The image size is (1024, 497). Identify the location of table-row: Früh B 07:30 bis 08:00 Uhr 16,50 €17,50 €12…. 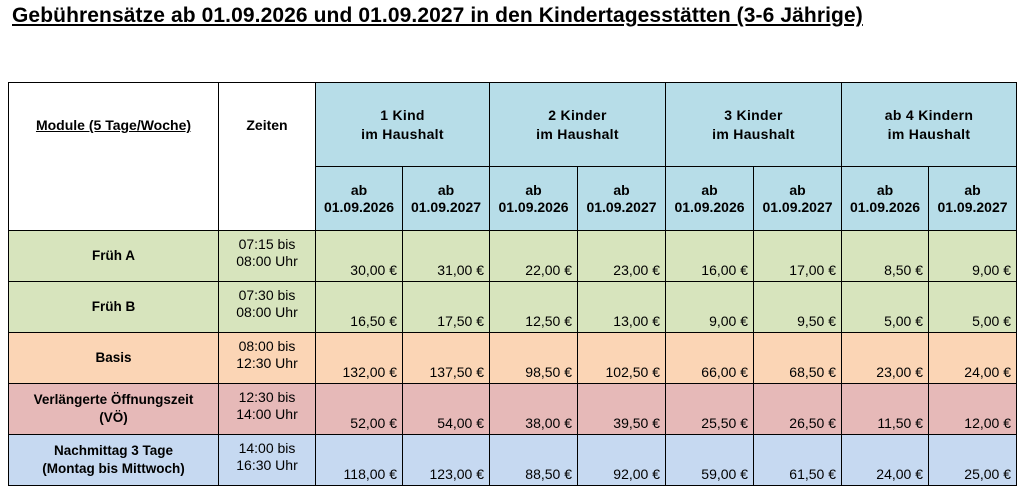
(512, 307).